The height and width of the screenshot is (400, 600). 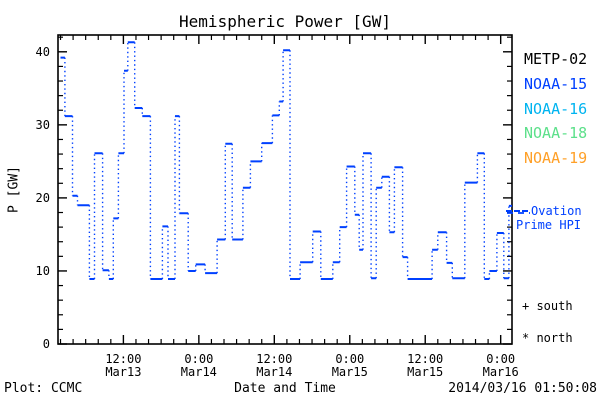 I want to click on legend-item-noaa-19: NOAA-19, so click(x=556, y=158).